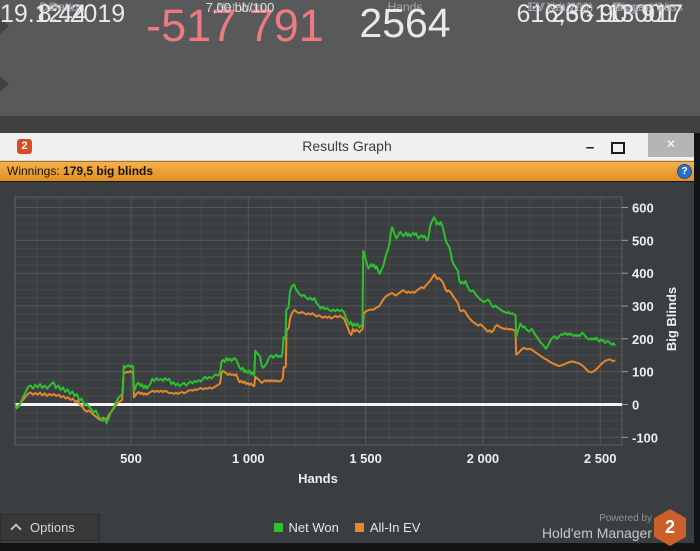 The width and height of the screenshot is (700, 551). What do you see at coordinates (600, 458) in the screenshot?
I see `x-tick-label: 2 500` at bounding box center [600, 458].